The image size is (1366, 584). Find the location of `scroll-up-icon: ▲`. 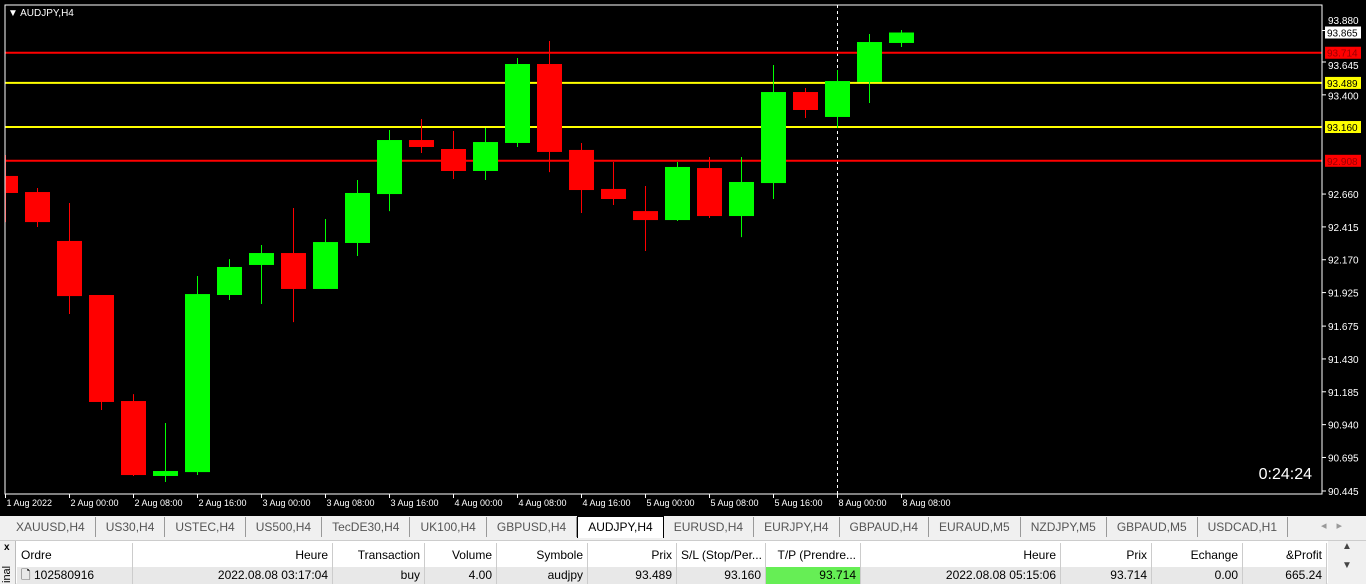

scroll-up-icon: ▲ is located at coordinates (1347, 546).